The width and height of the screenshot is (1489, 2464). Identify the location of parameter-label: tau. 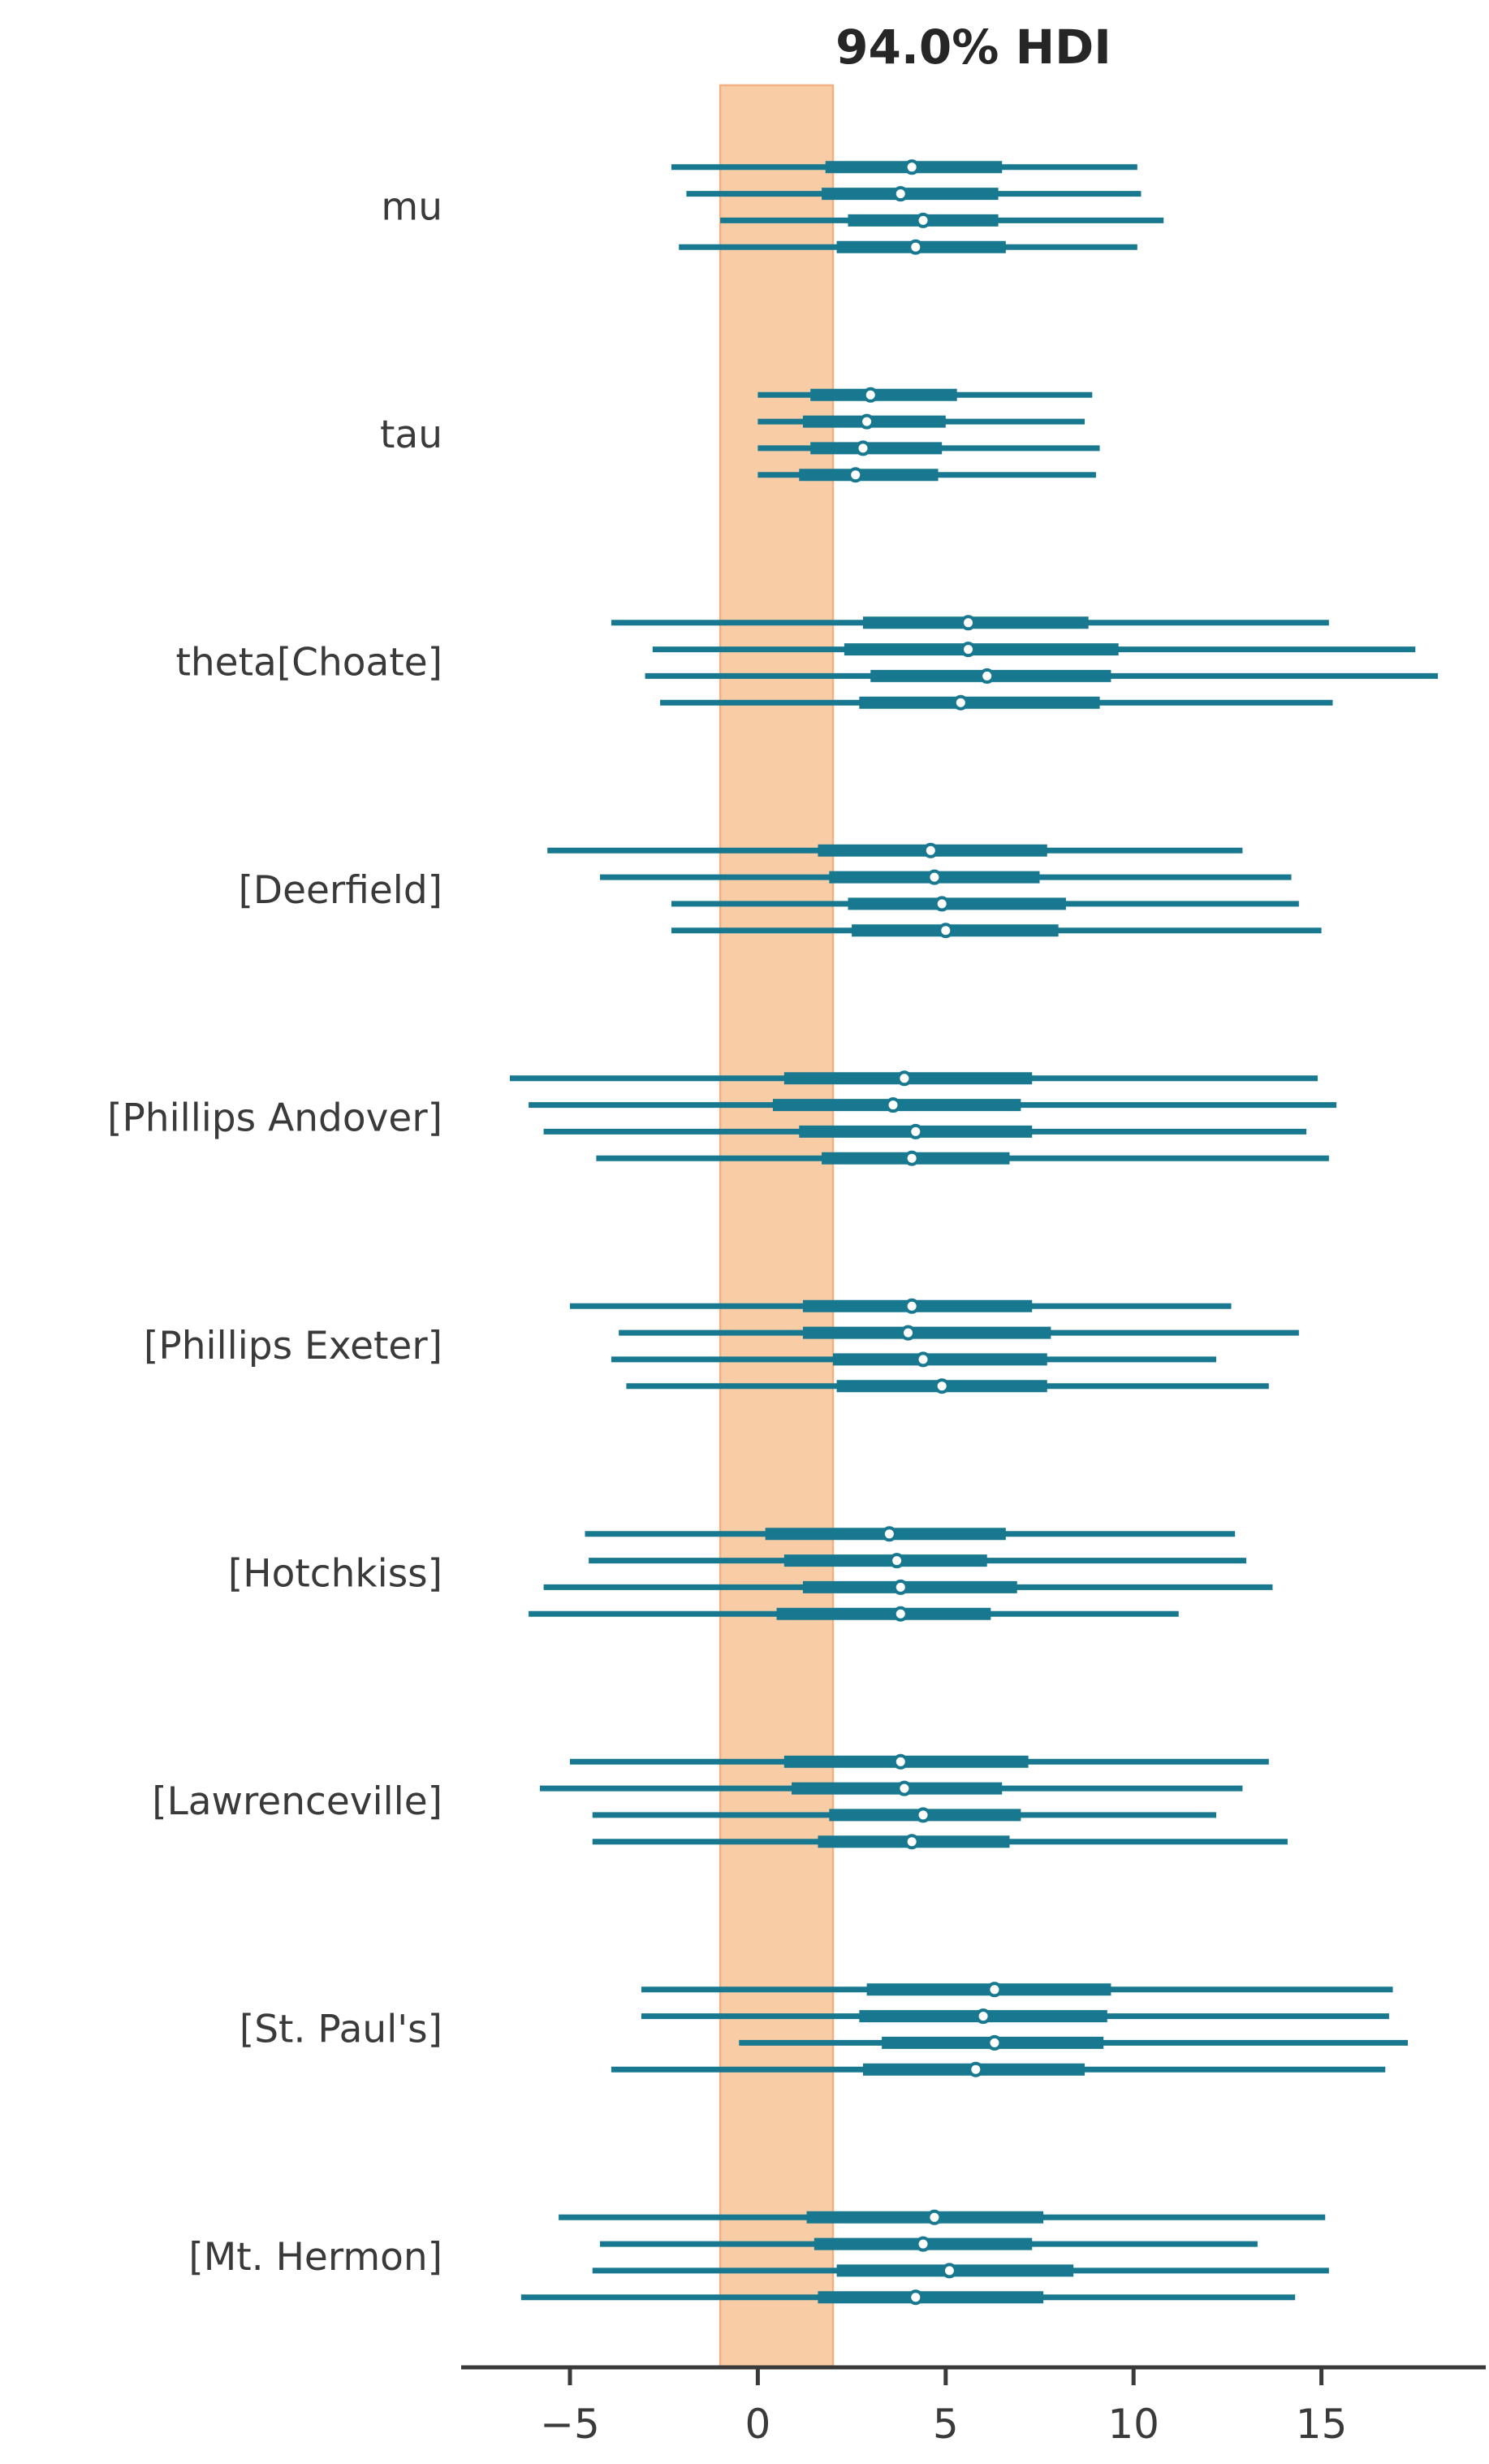
(411, 435).